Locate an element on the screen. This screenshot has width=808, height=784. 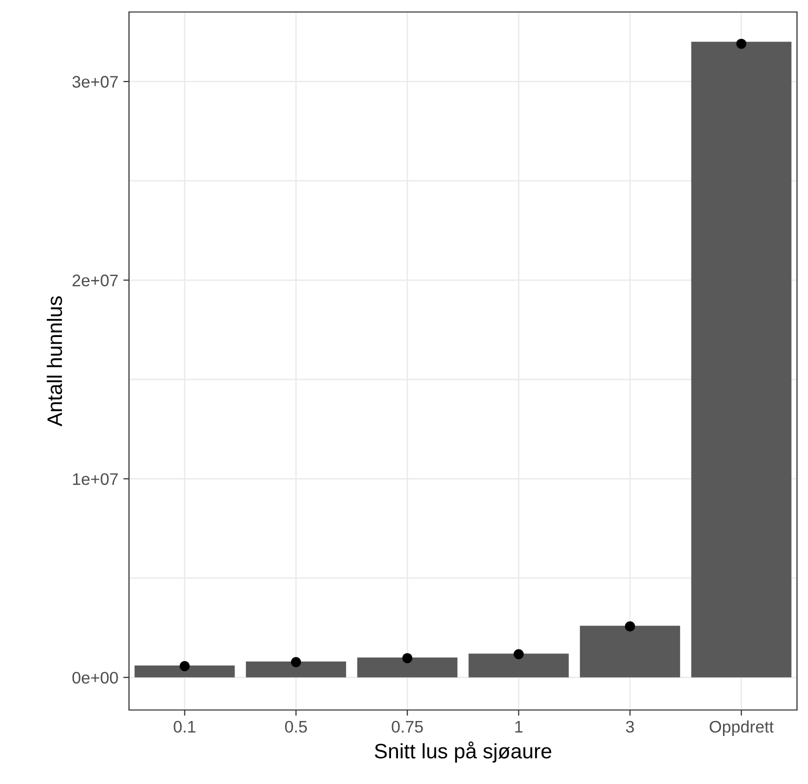
x-tick-label: 3 is located at coordinates (630, 726).